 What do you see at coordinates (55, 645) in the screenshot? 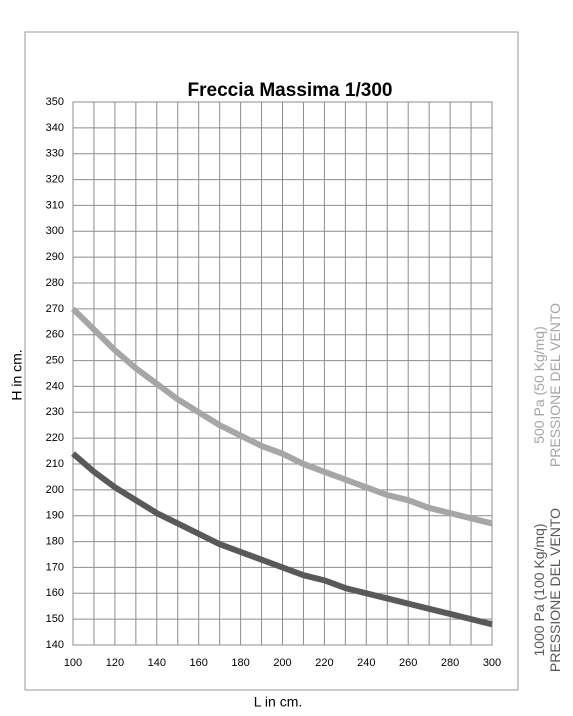
I see `y-tick-label: 140` at bounding box center [55, 645].